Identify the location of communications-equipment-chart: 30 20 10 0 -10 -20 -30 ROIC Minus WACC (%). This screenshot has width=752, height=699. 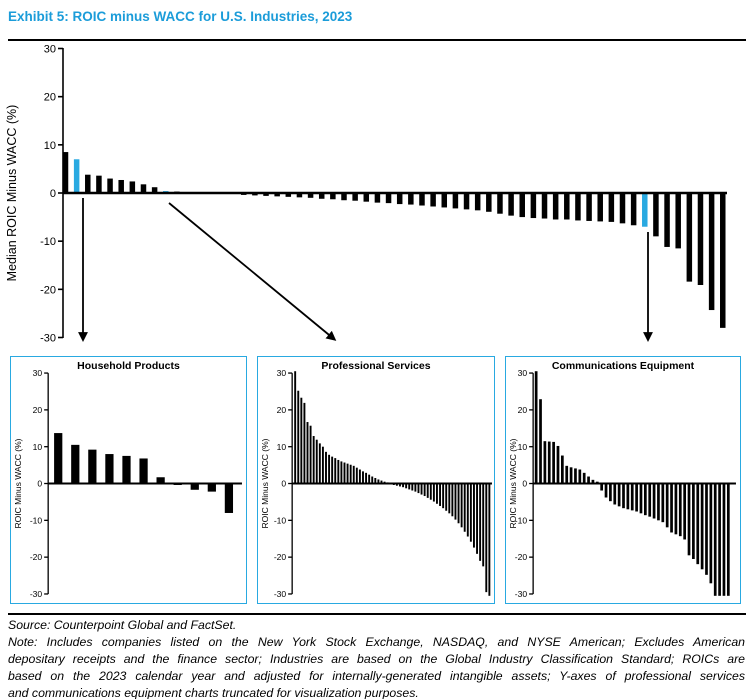
(622, 483).